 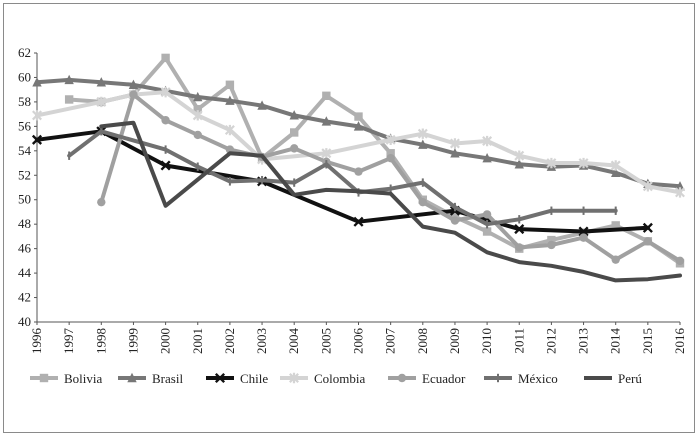 I want to click on legend-item-bolivia: Bolivia, so click(x=66, y=378).